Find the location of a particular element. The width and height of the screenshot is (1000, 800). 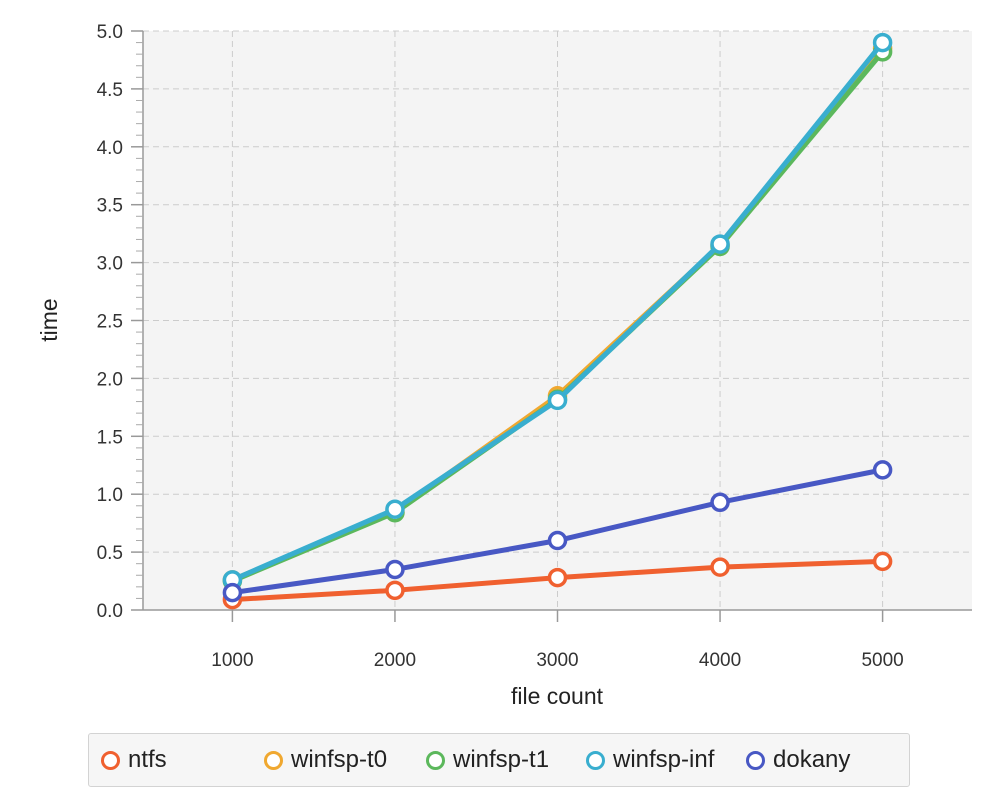

y-tick-label: 3.0 is located at coordinates (110, 264).